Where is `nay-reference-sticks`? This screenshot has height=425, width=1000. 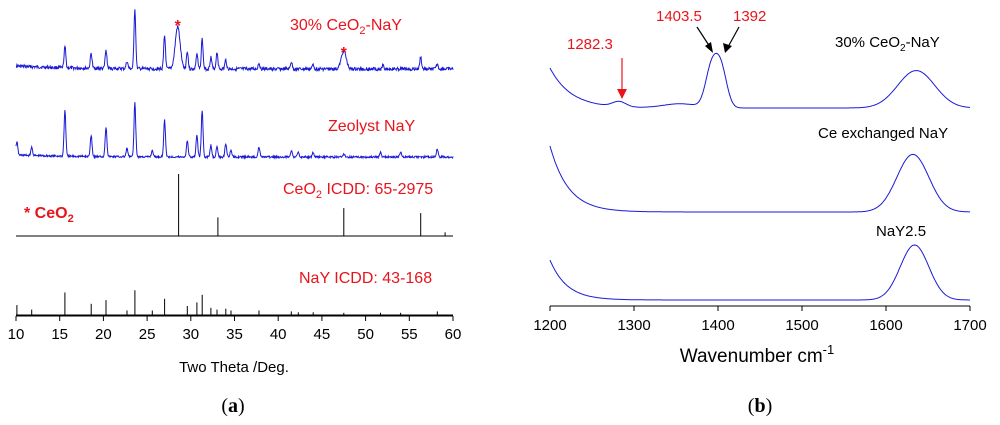 nay-reference-sticks is located at coordinates (234, 303).